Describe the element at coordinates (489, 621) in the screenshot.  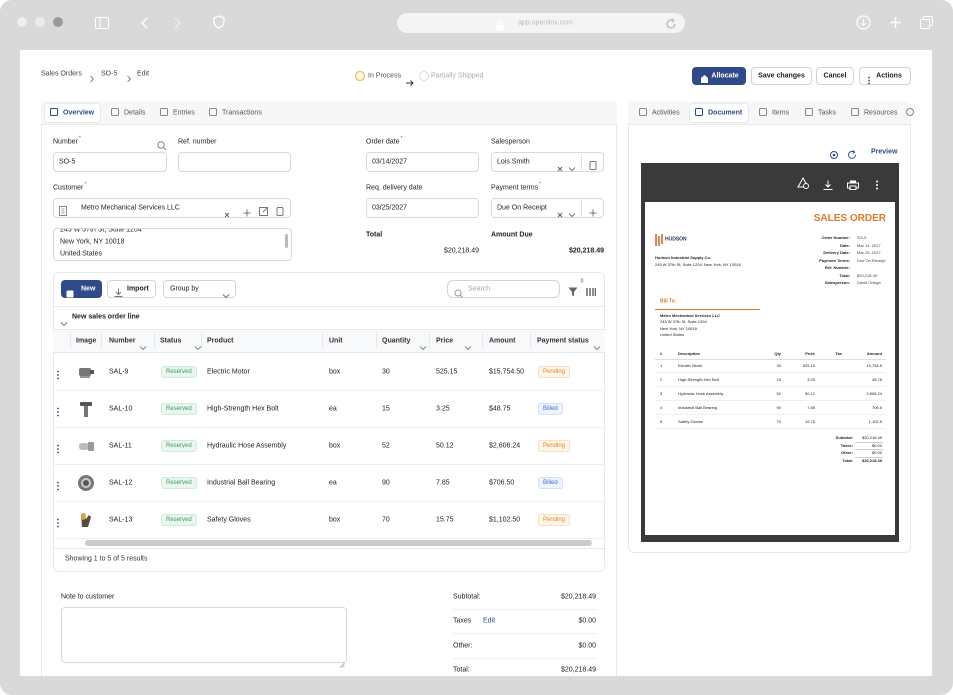
I see `edit-link: Edit` at that location.